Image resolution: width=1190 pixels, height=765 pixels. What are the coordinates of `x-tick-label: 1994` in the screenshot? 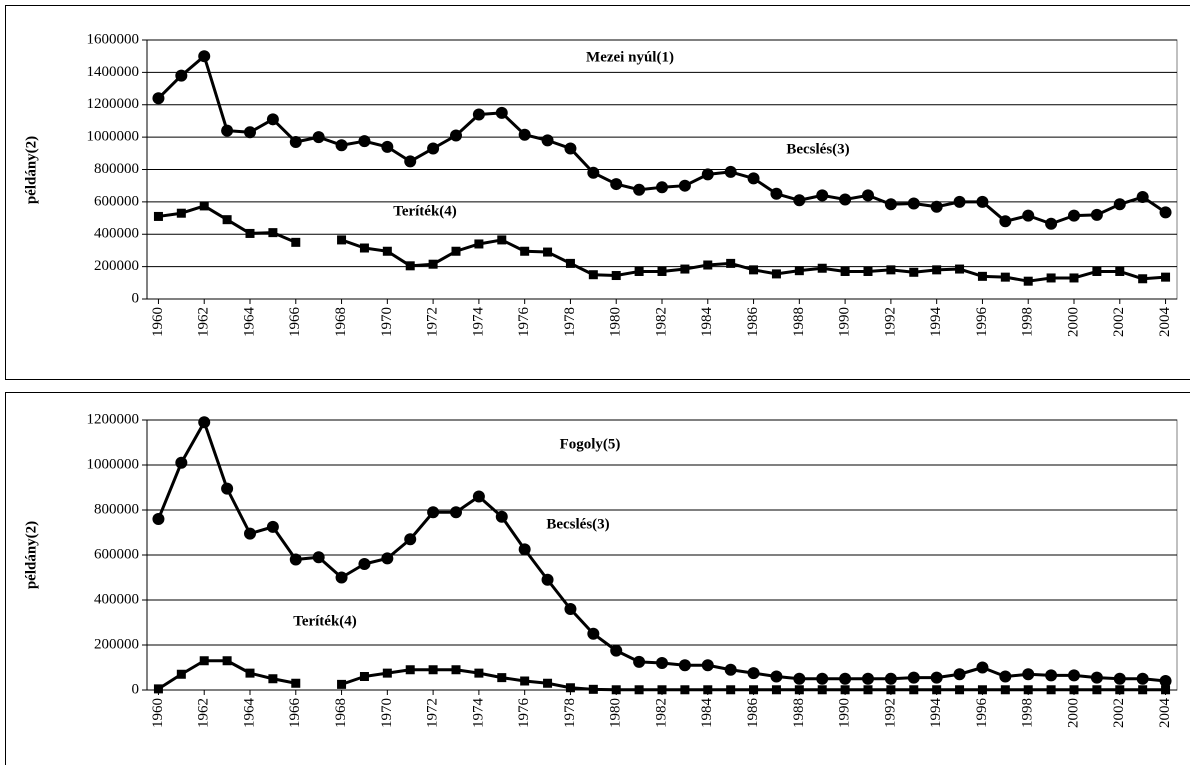 It's located at (936, 713).